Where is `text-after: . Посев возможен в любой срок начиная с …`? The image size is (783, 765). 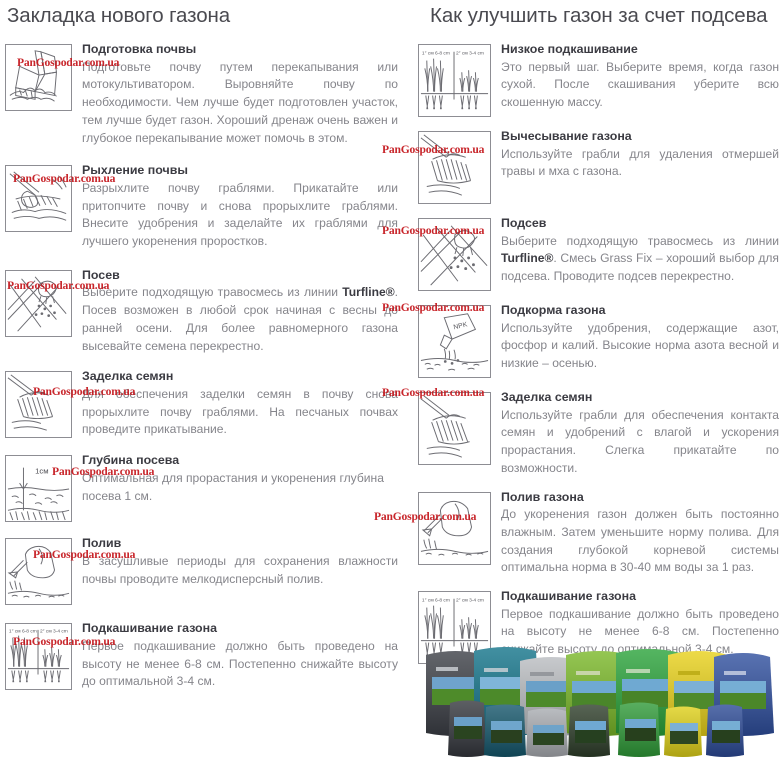 text-after: . Посев возможен в любой срок начиная с … is located at coordinates (240, 319).